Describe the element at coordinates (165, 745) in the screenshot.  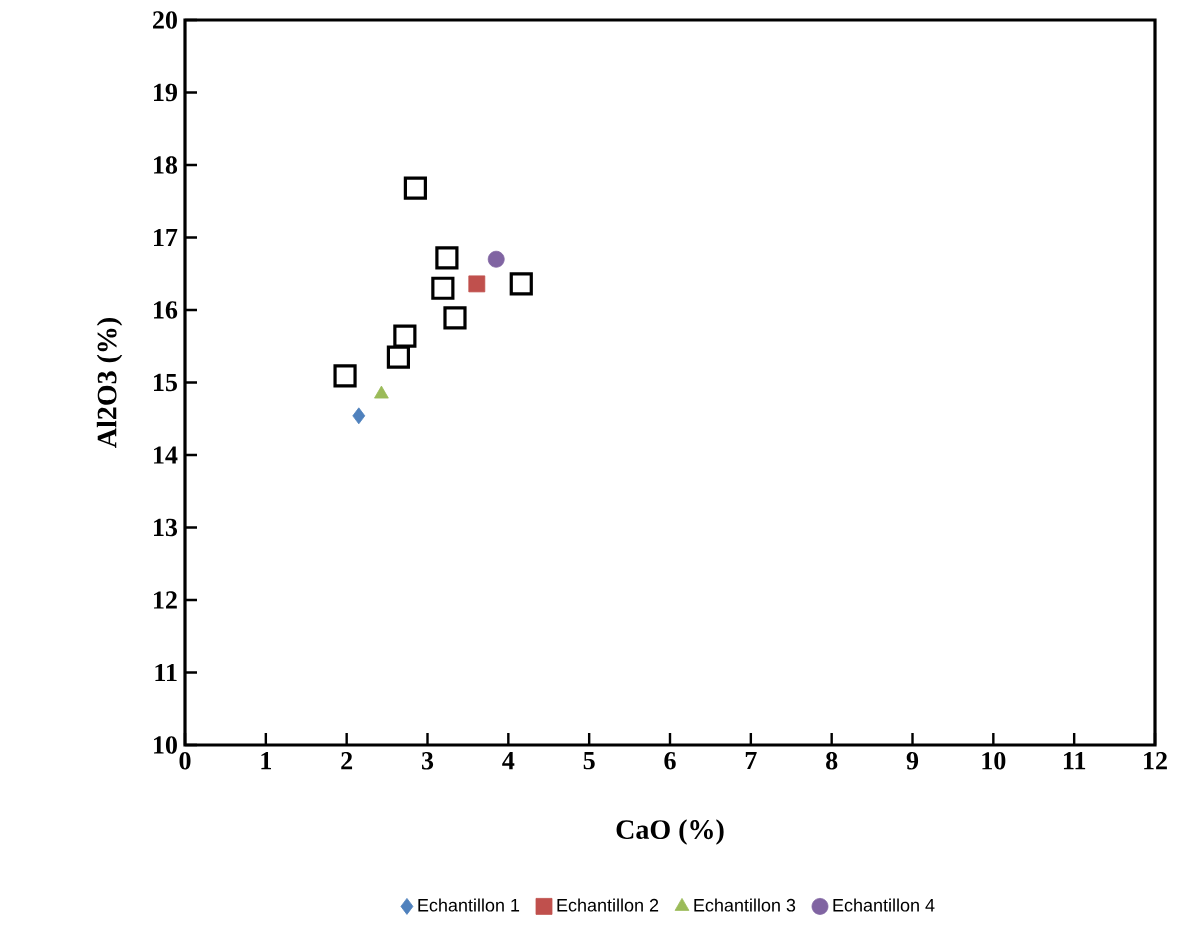
I see `y-tick-label: 10` at that location.